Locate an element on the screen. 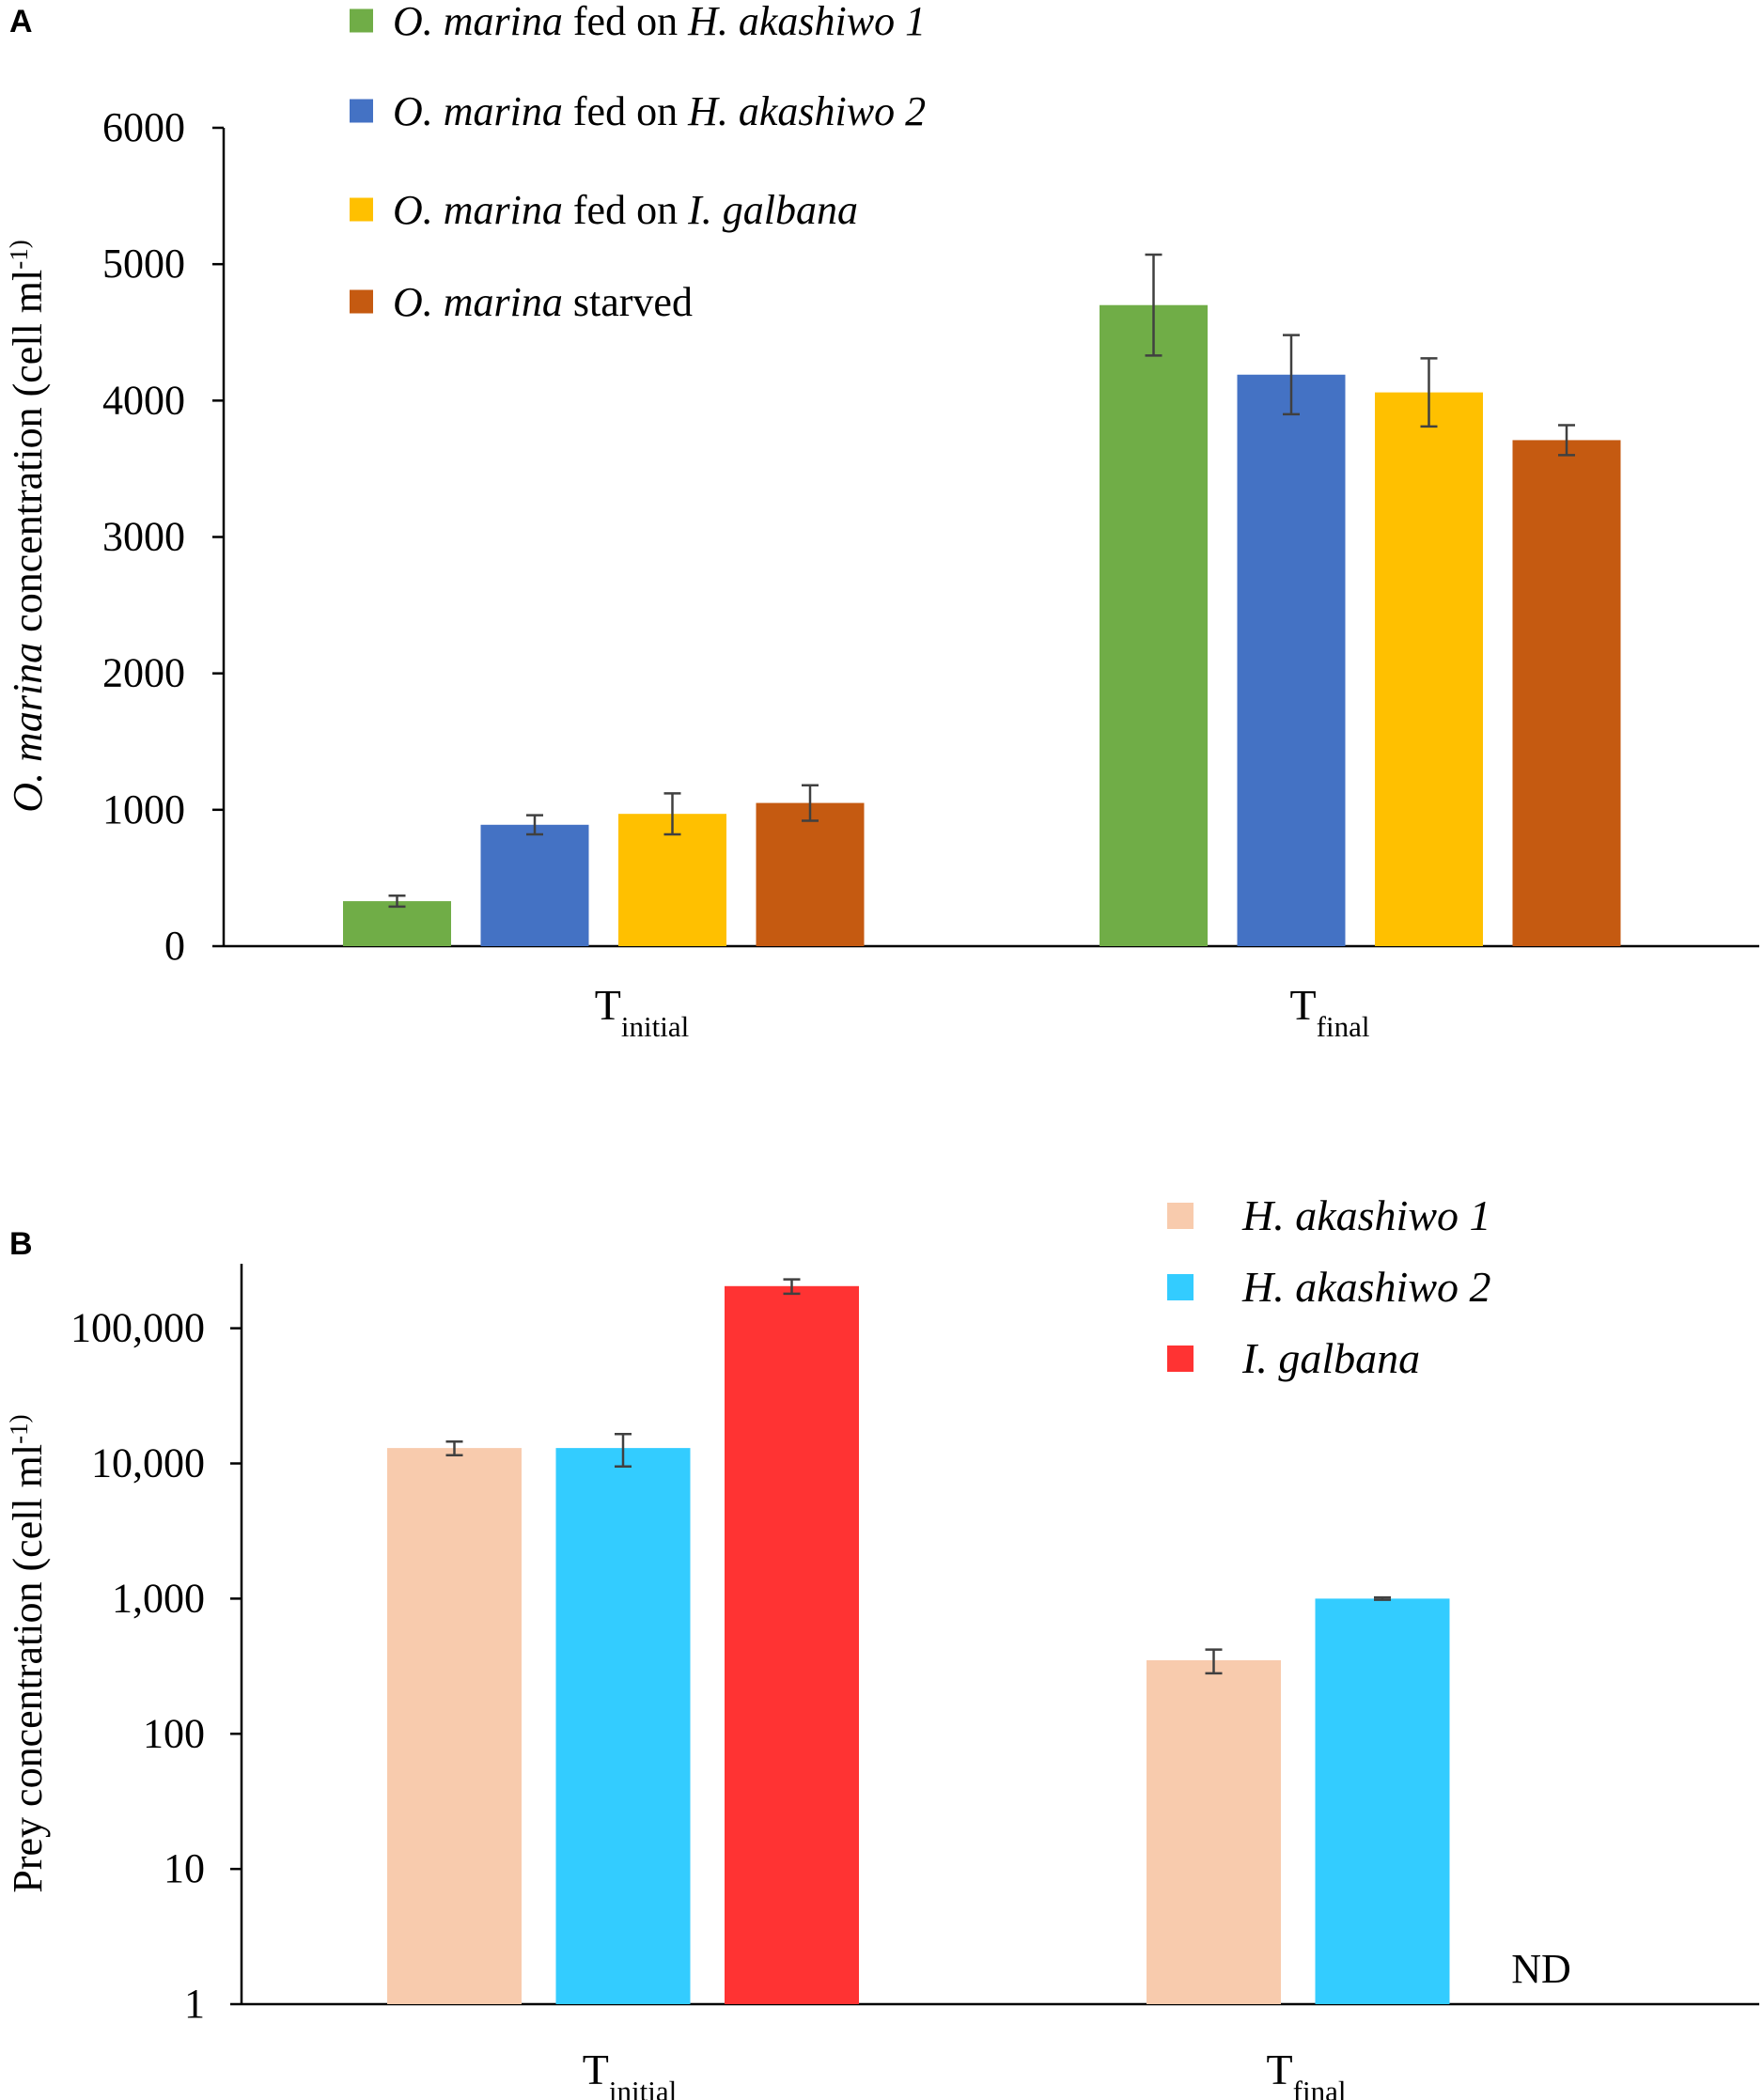 This screenshot has height=2100, width=1763. y-axis-label: Prey concentration (cell ml-1) is located at coordinates (28, 1653).